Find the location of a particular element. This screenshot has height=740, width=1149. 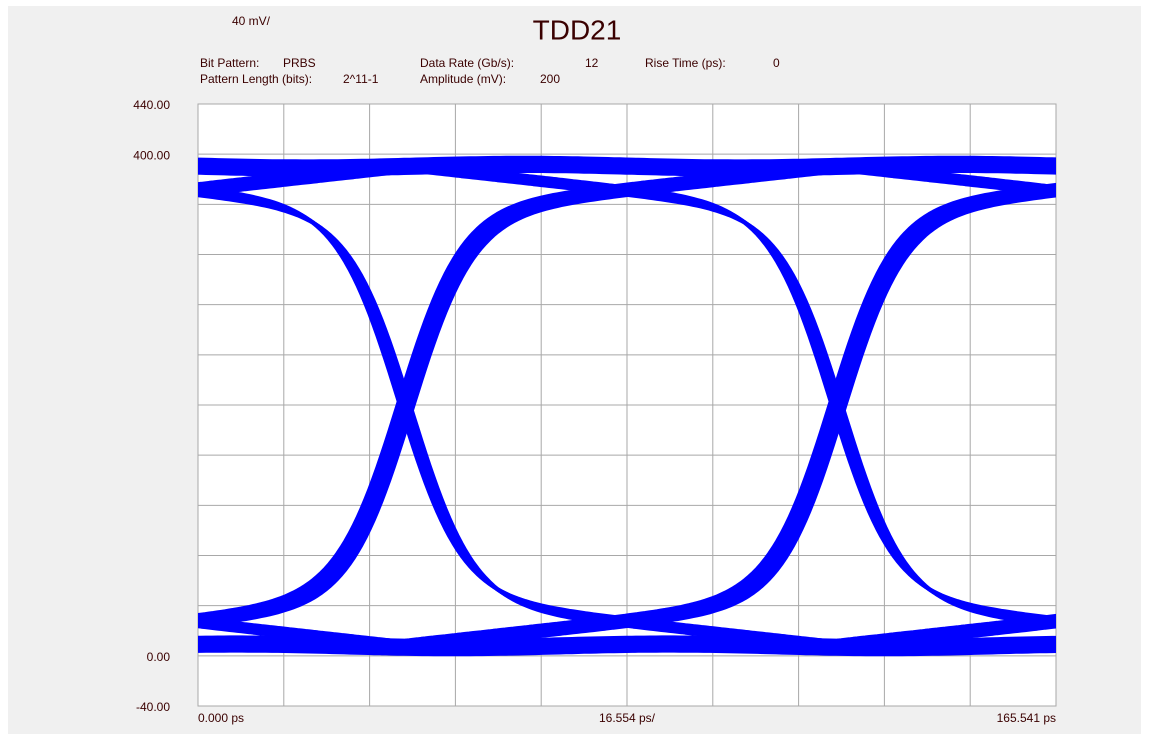

field-value: 12 is located at coordinates (592, 63).